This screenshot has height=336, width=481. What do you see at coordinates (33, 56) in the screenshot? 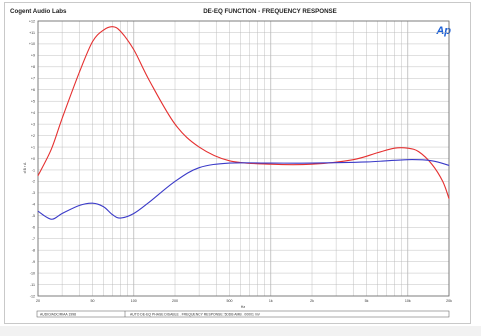
I see `y-tick-label-3: +9` at bounding box center [33, 56].